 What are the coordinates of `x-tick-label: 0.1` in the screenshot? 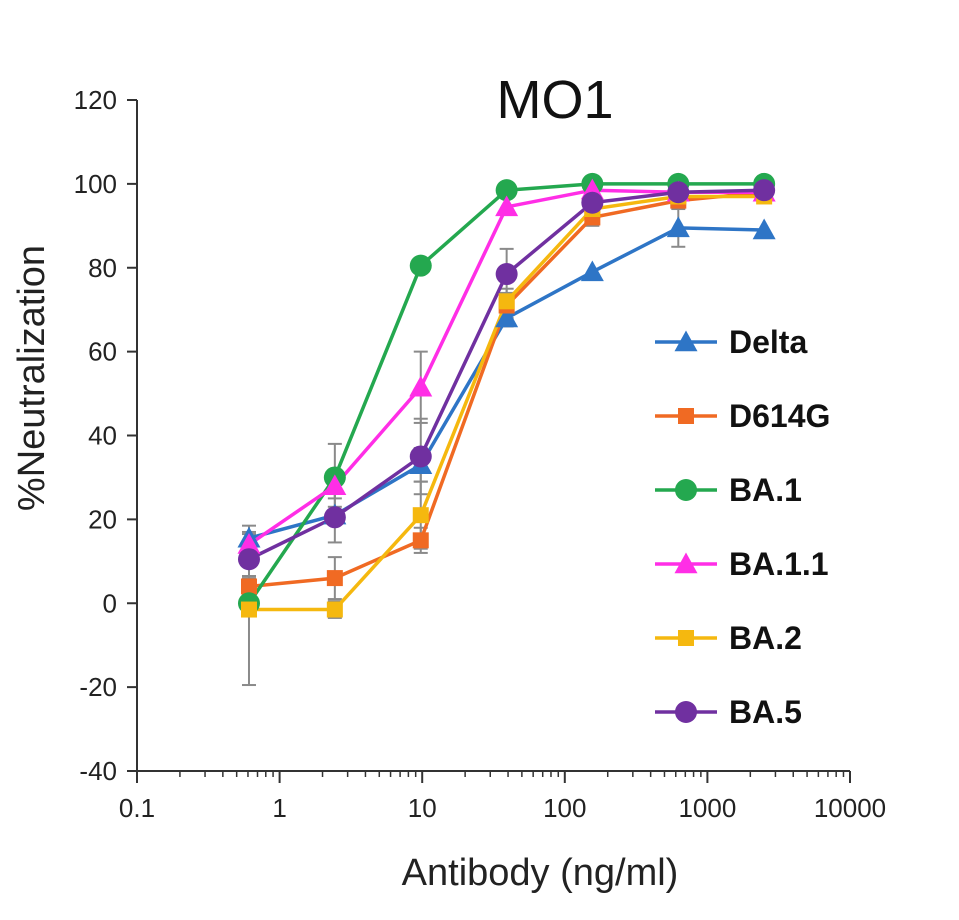 It's located at (137, 808).